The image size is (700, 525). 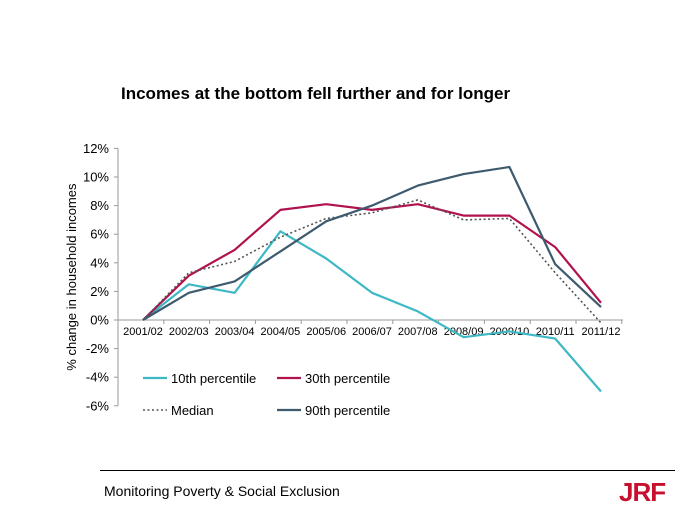 What do you see at coordinates (99, 262) in the screenshot?
I see `y-tick-label: 4%` at bounding box center [99, 262].